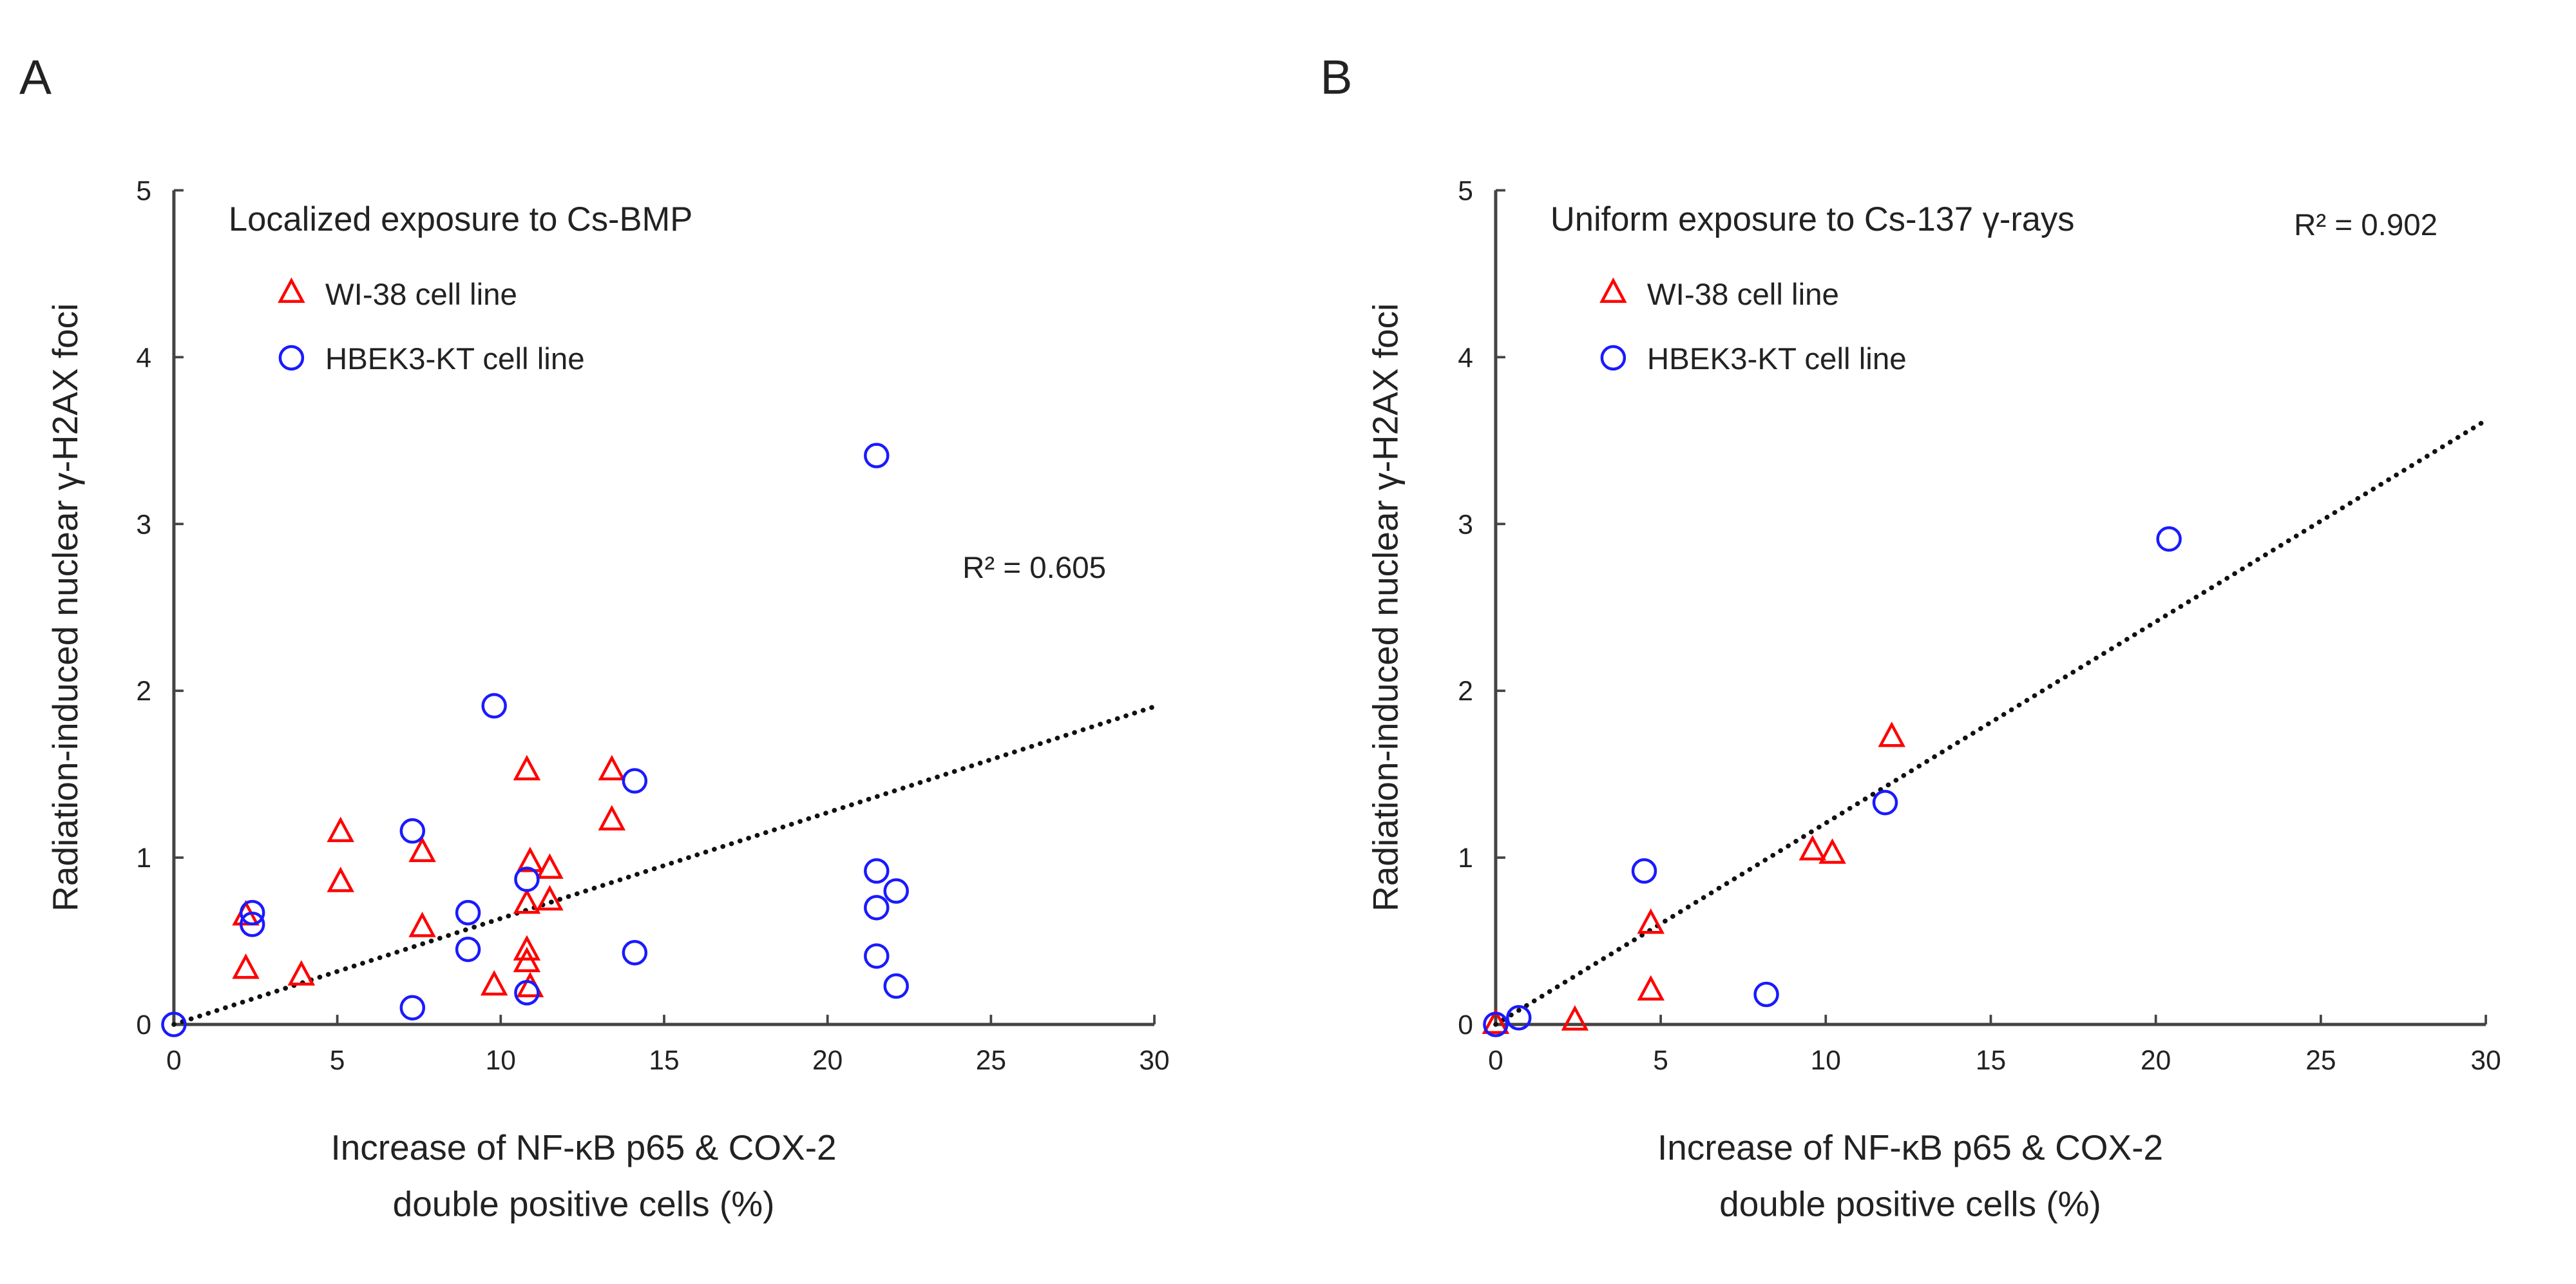 The width and height of the screenshot is (2576, 1284). I want to click on r-squared-label: R² = 0.902, so click(2366, 225).